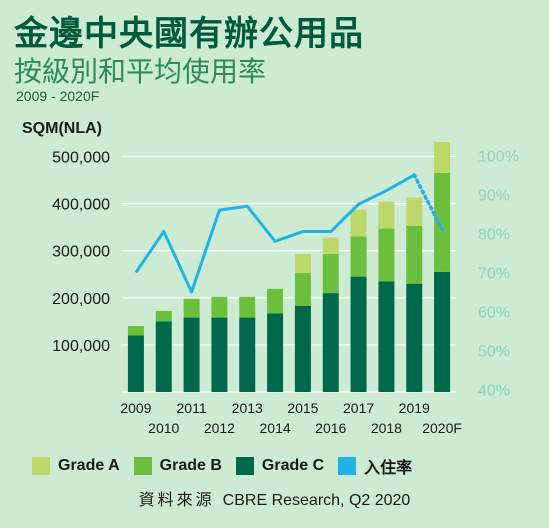 Image resolution: width=549 pixels, height=528 pixels. What do you see at coordinates (302, 348) in the screenshot?
I see `bar-grade-c-2015` at bounding box center [302, 348].